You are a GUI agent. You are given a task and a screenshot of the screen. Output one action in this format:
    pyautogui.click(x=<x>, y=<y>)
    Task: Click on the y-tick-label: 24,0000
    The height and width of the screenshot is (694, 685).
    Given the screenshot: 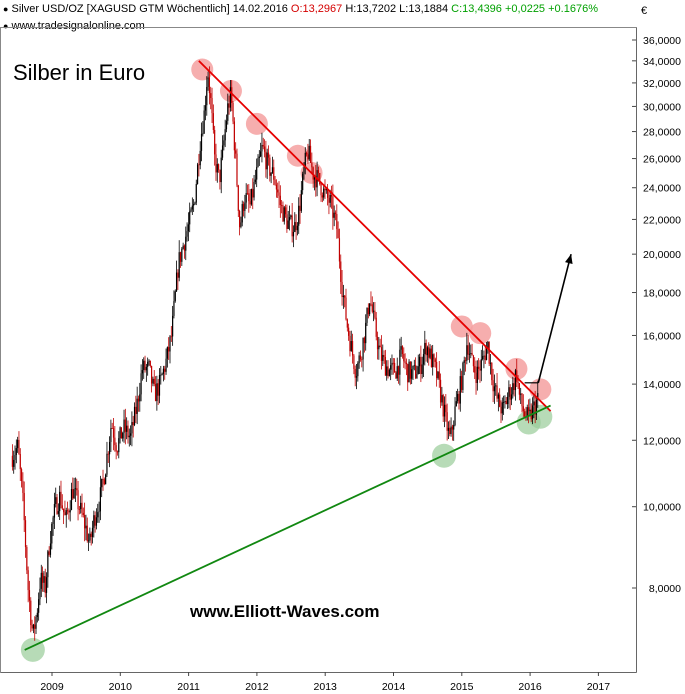 What is the action you would take?
    pyautogui.click(x=662, y=189)
    